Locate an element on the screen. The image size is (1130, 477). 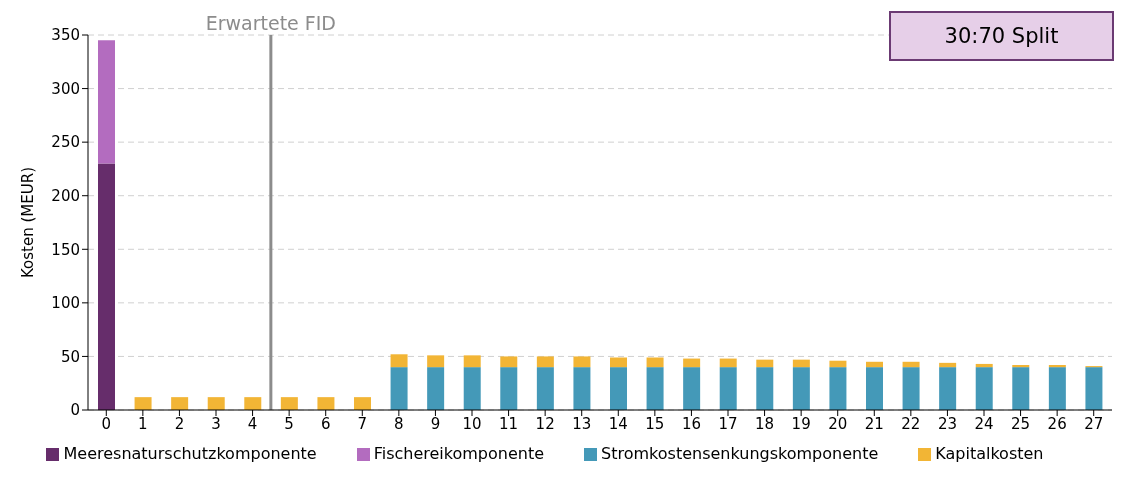
x-tick-label: 11 is located at coordinates (509, 423).